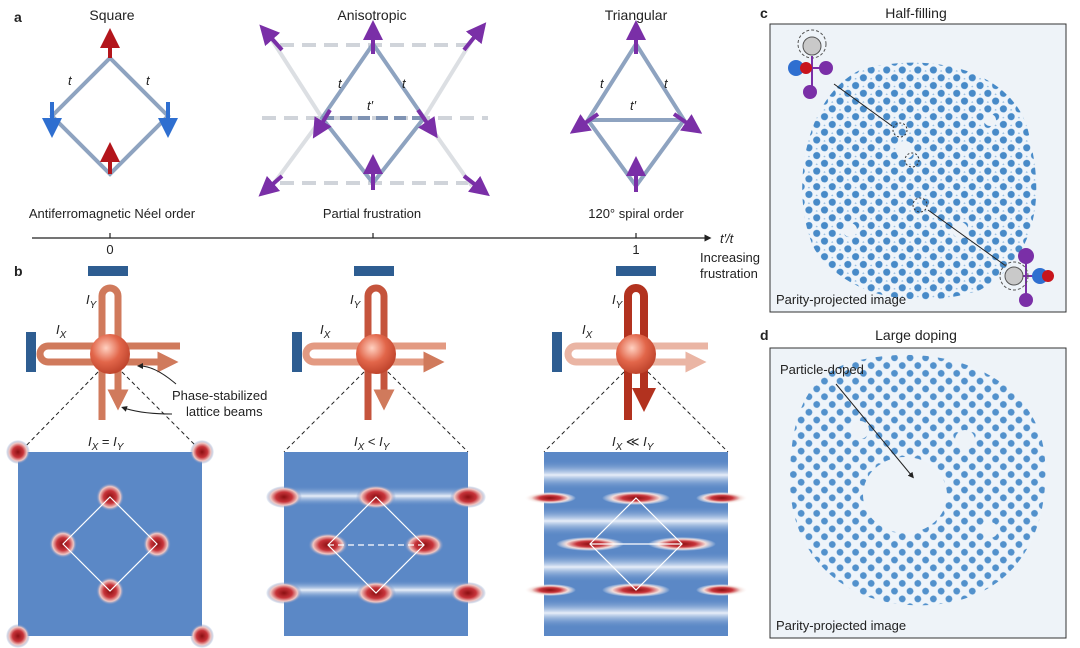 Image resolution: width=1080 pixels, height=648 pixels. I want to click on vacancy-icon, so click(812, 46).